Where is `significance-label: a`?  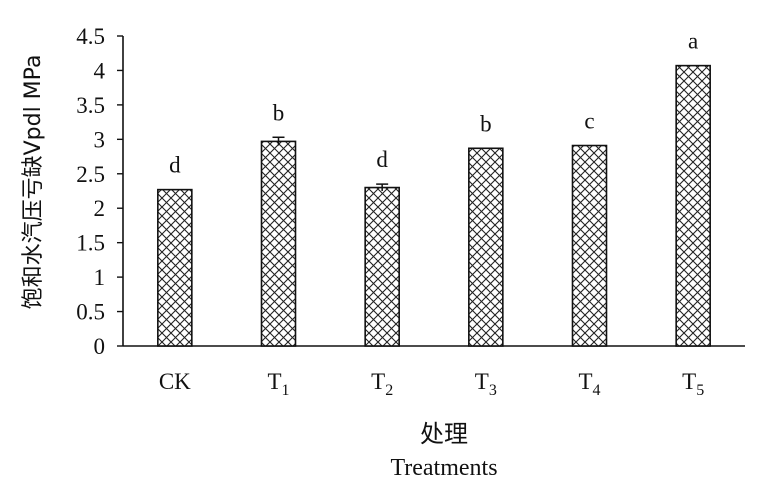
significance-label: a is located at coordinates (693, 41).